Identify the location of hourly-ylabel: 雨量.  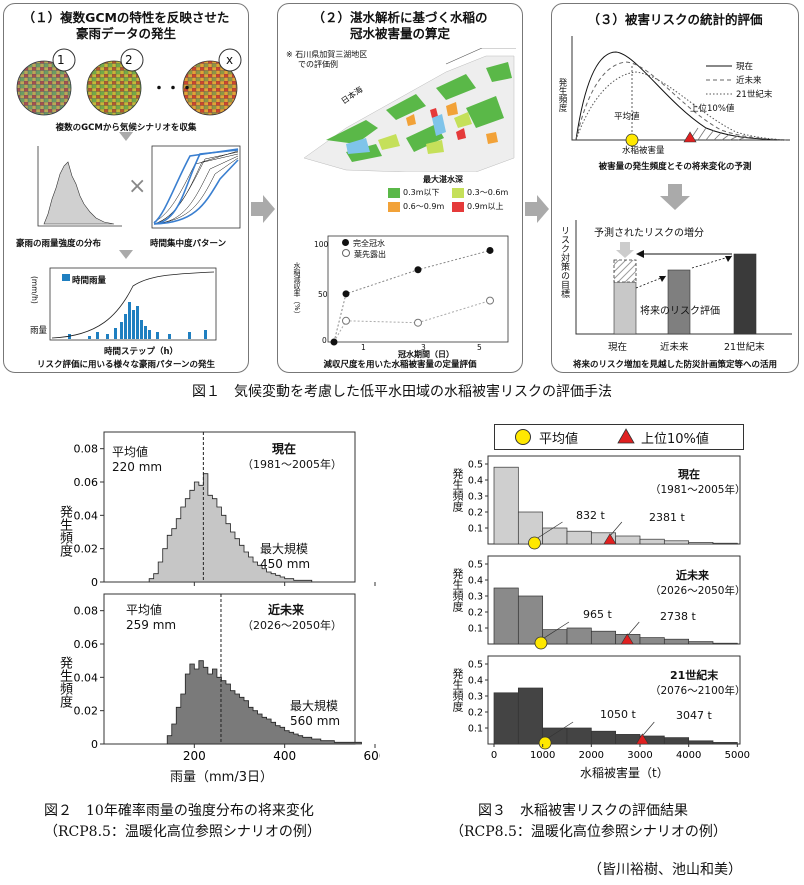
(39, 331).